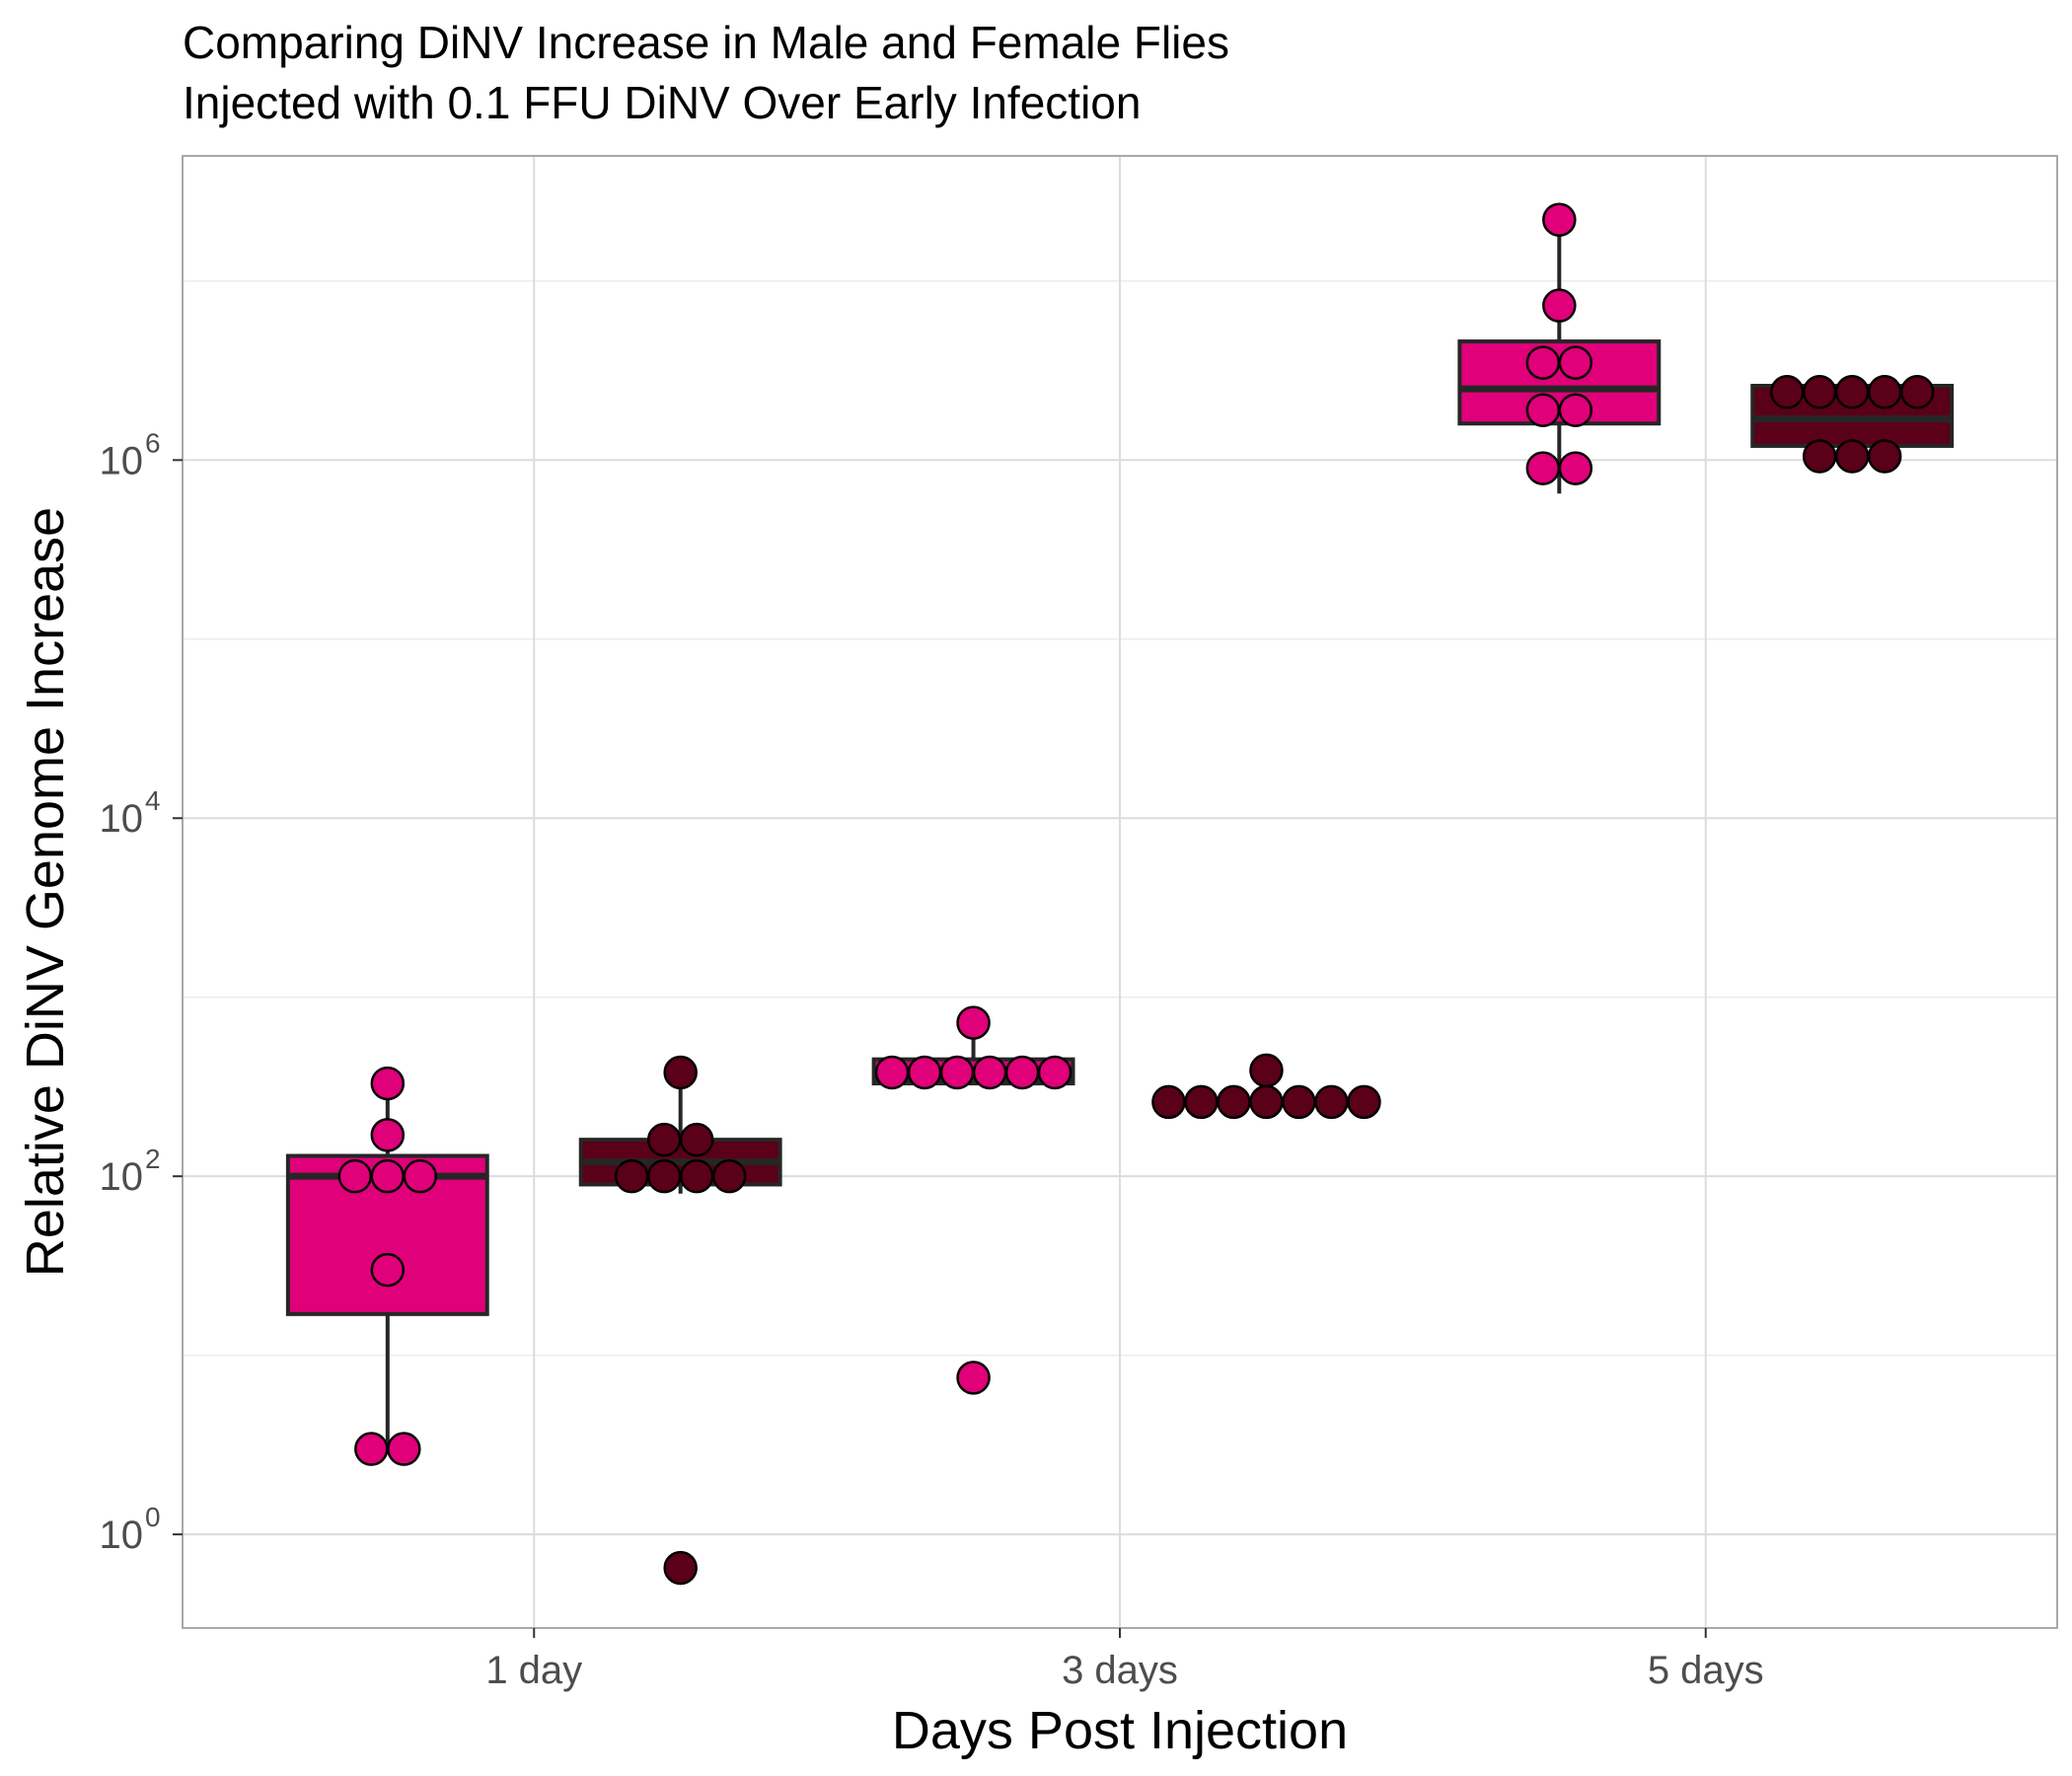 Image resolution: width=2072 pixels, height=1776 pixels. What do you see at coordinates (387, 1234) in the screenshot?
I see `box` at bounding box center [387, 1234].